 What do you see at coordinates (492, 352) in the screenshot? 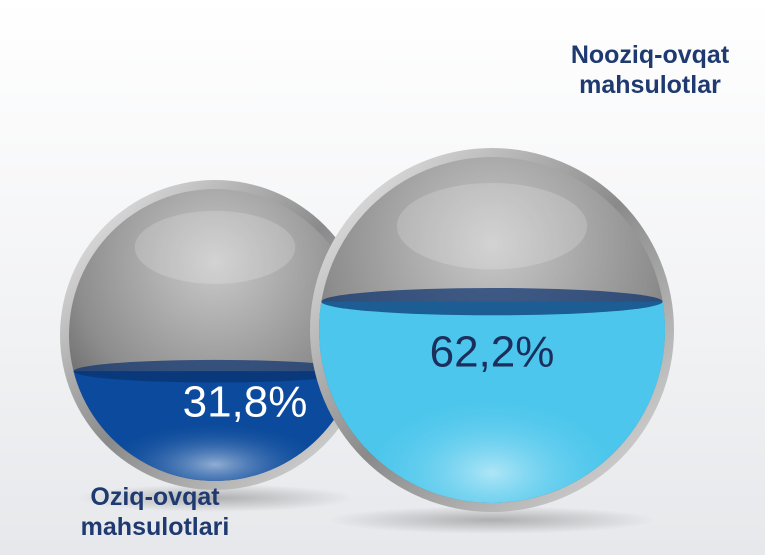
I see `value-label: 62,2%` at bounding box center [492, 352].